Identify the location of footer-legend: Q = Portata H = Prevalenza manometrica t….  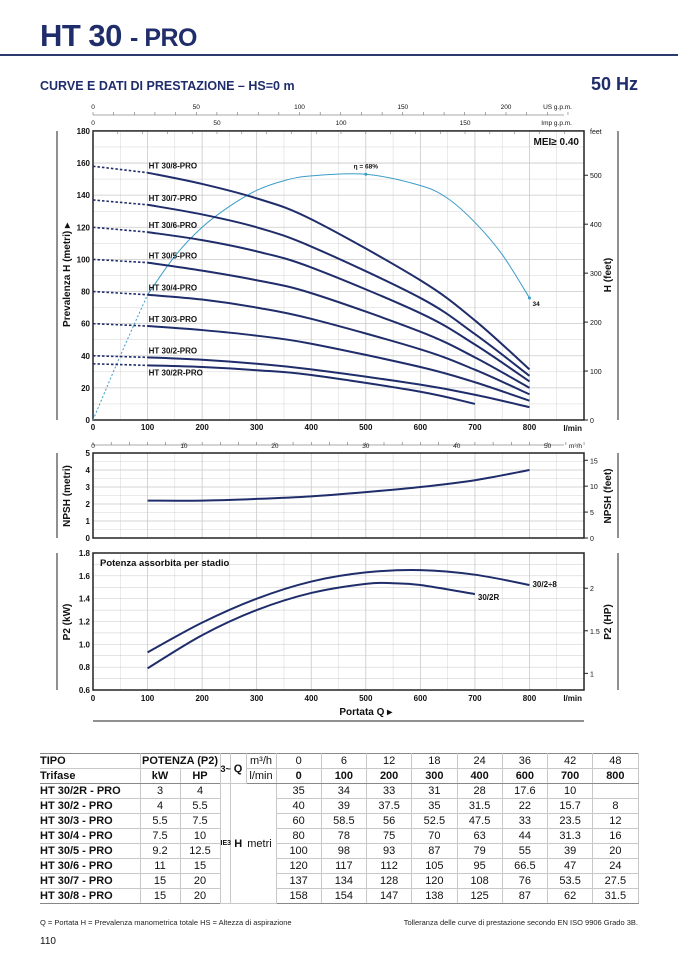
(166, 922).